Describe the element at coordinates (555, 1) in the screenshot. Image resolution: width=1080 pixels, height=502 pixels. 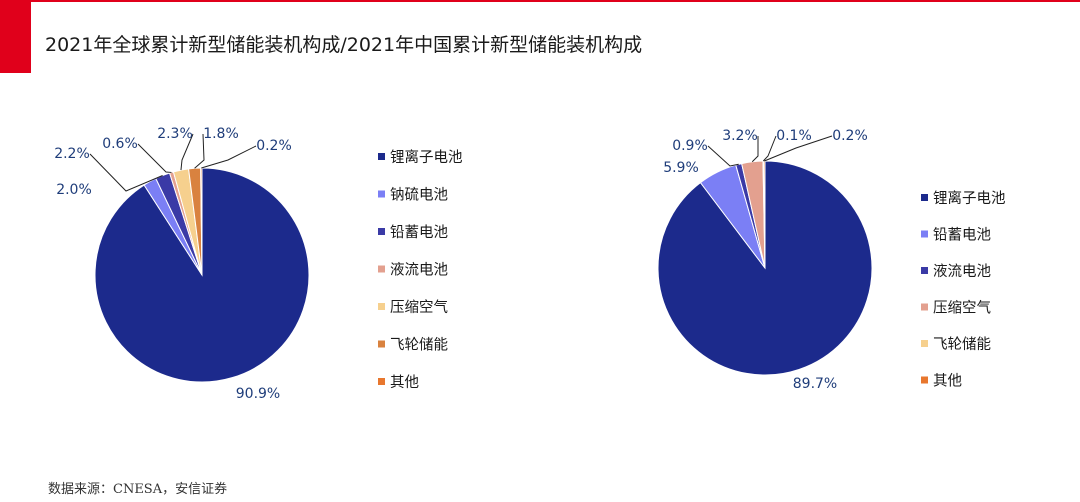
I see `header-top-rule` at that location.